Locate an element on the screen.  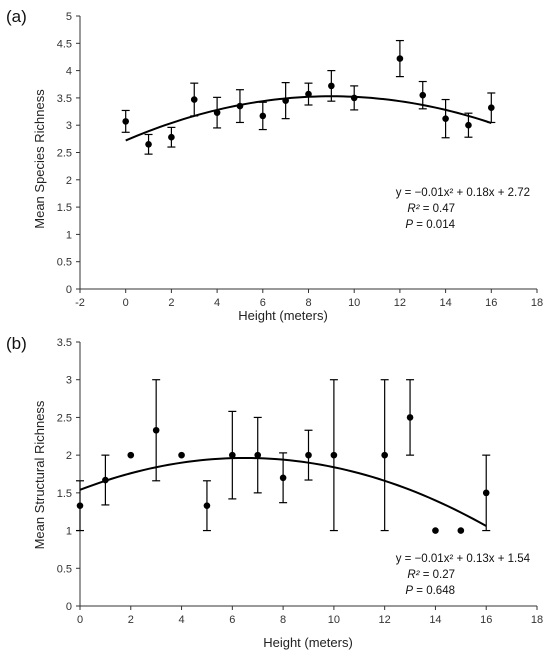
y-tick-label: 4 is located at coordinates (69, 72).